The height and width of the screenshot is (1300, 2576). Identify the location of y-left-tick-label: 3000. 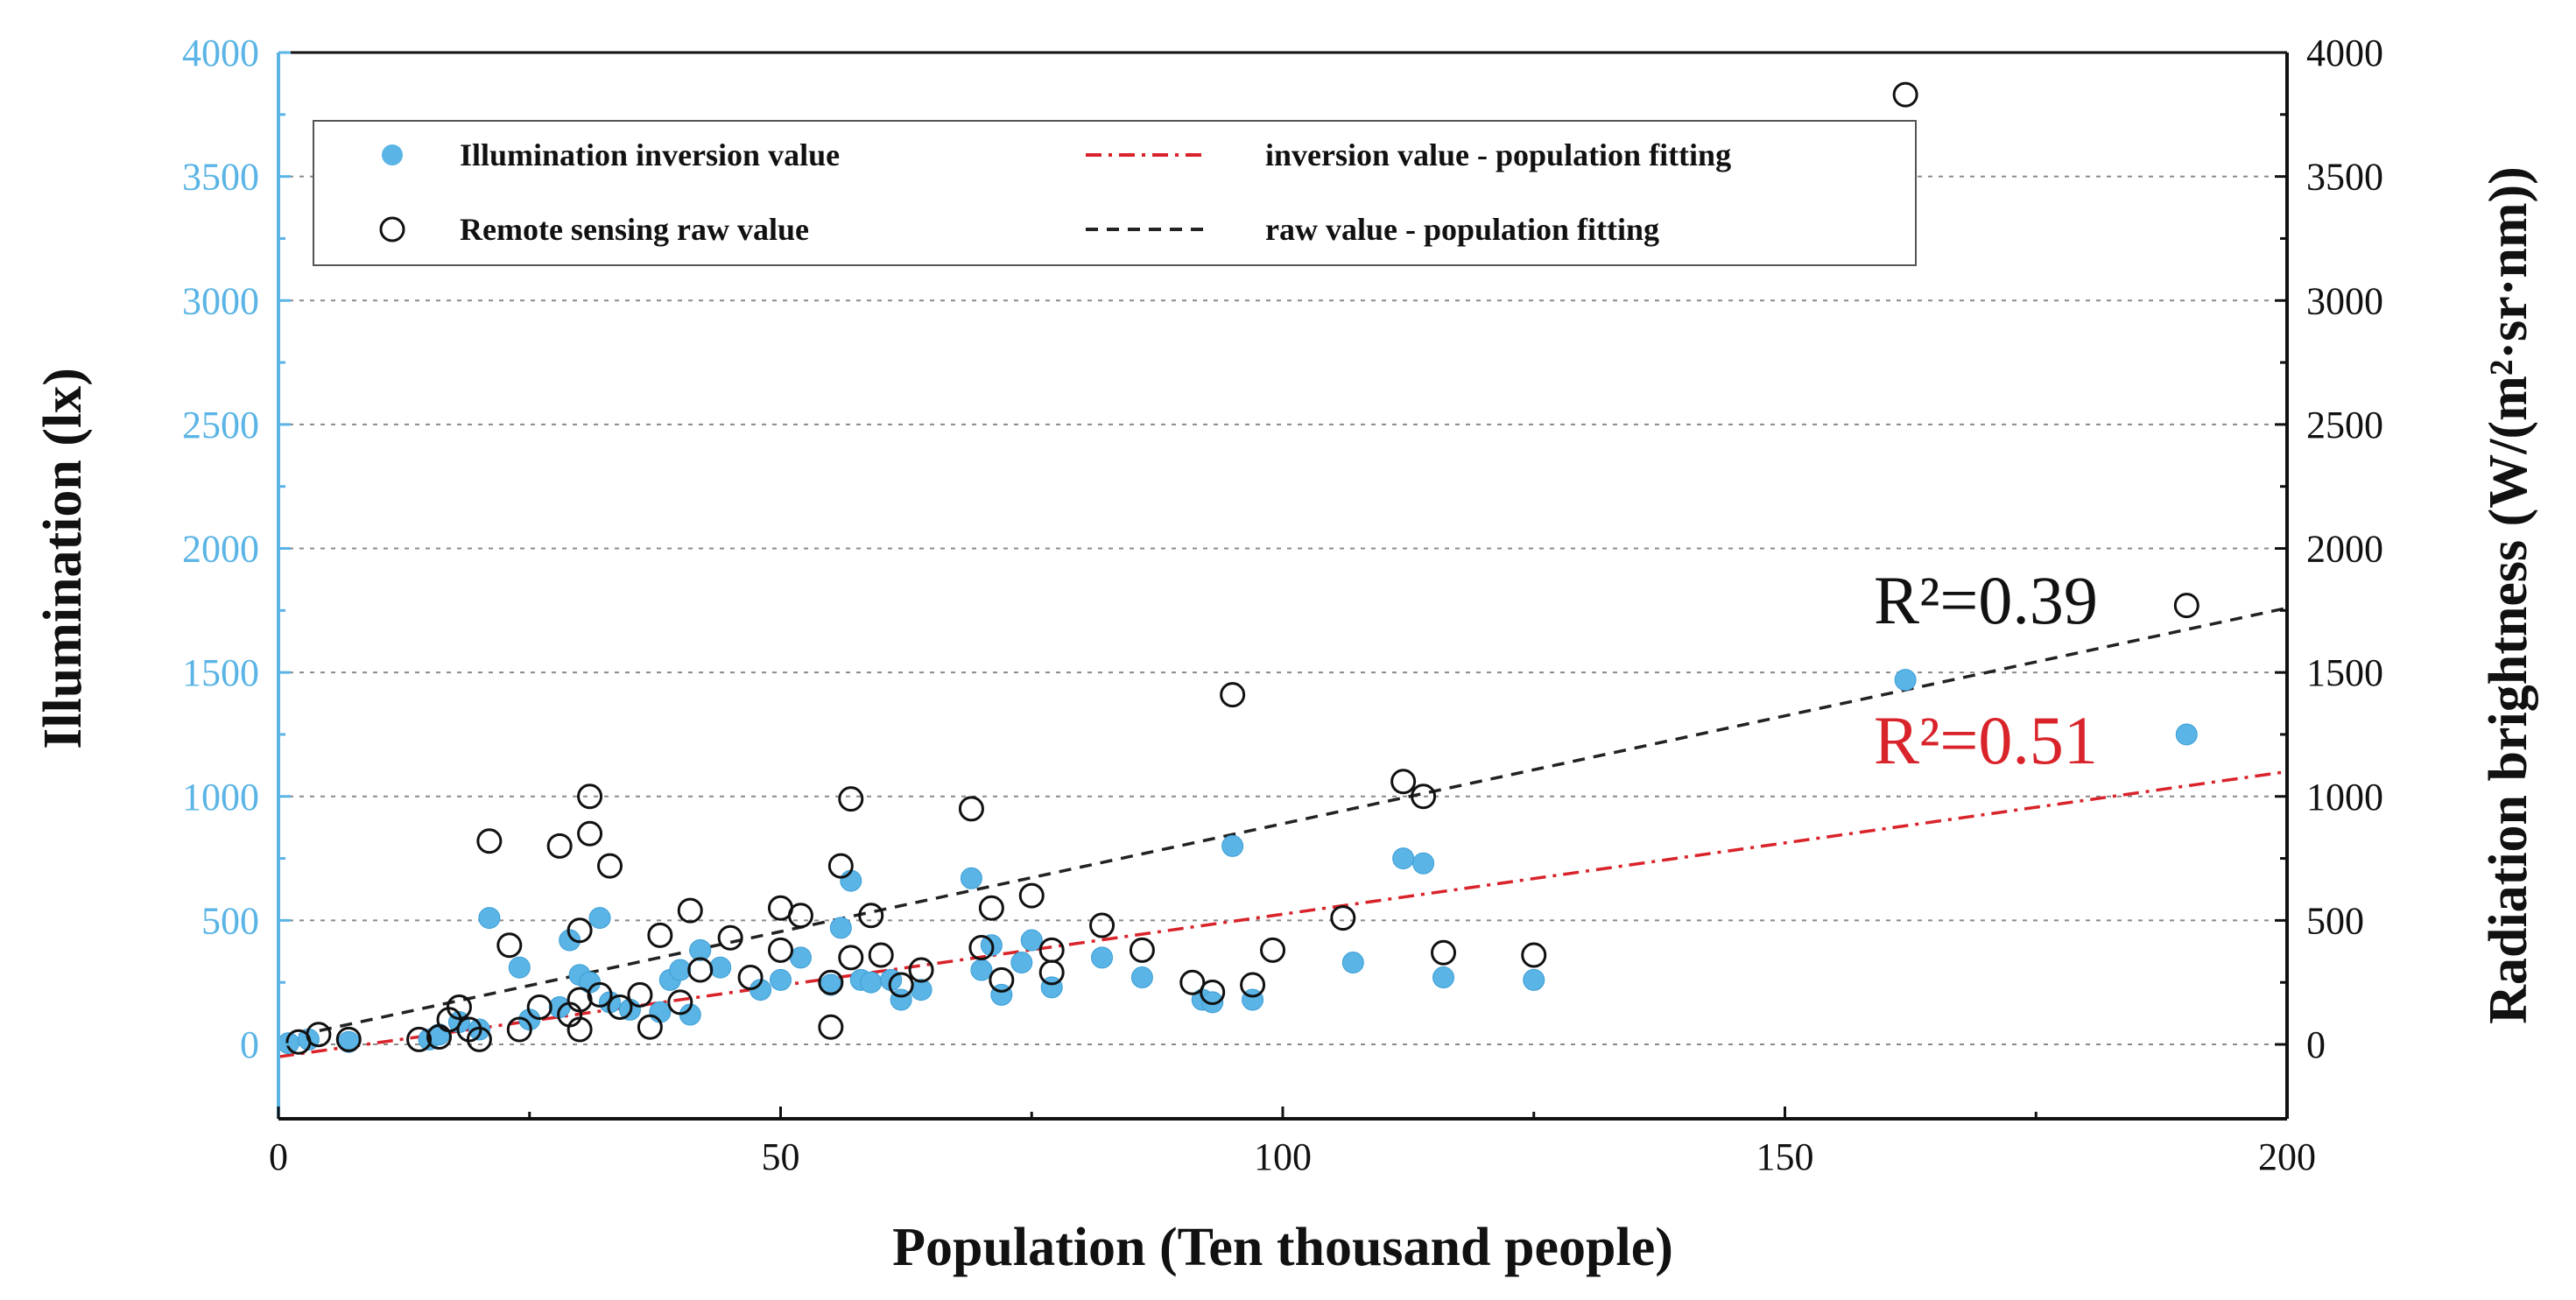
(220, 300).